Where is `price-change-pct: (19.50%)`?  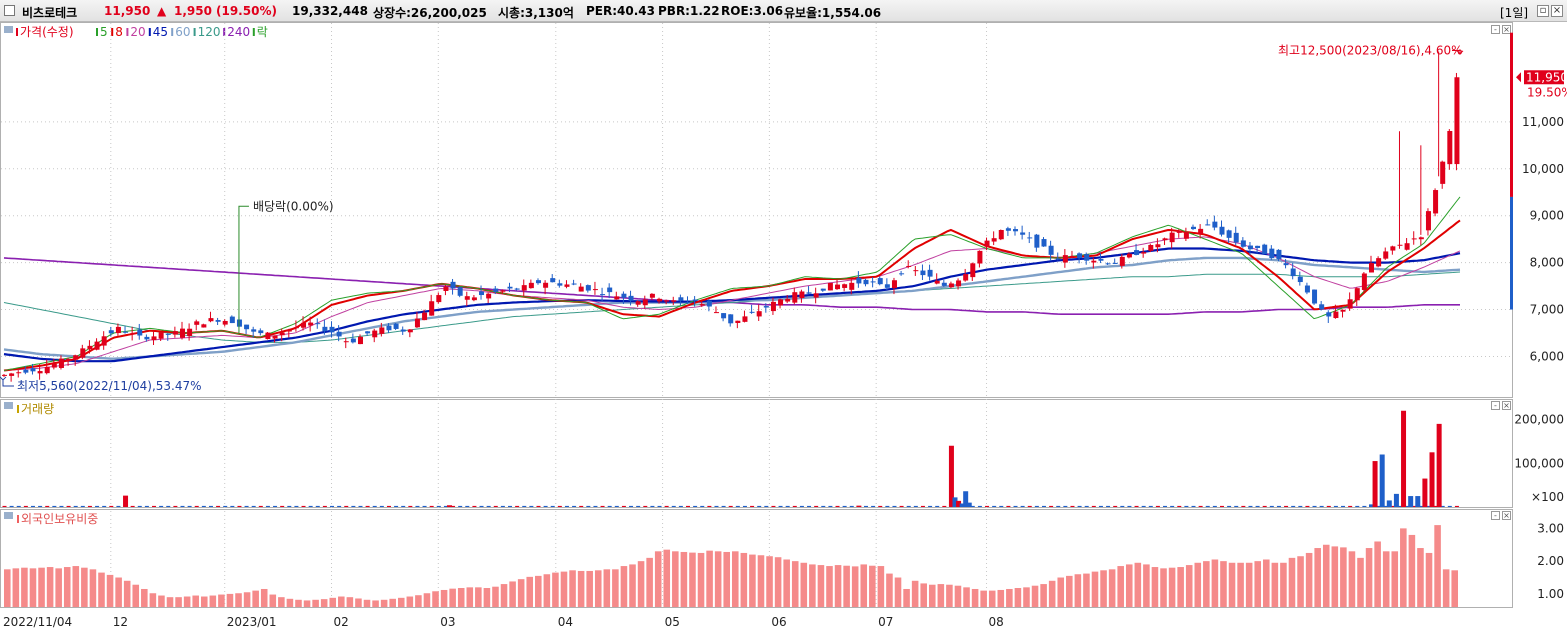 price-change-pct: (19.50%) is located at coordinates (246, 11).